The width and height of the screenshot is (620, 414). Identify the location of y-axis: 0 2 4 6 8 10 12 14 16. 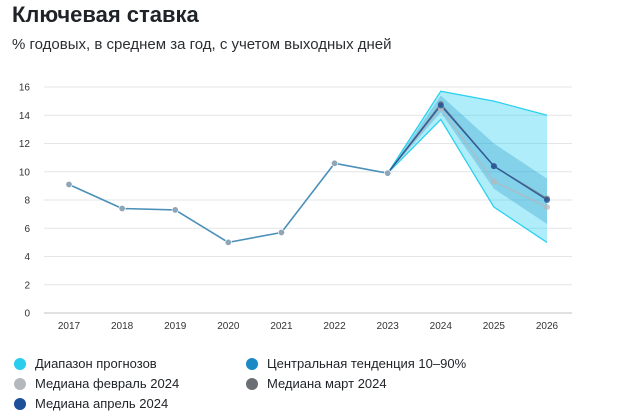
(25, 201).